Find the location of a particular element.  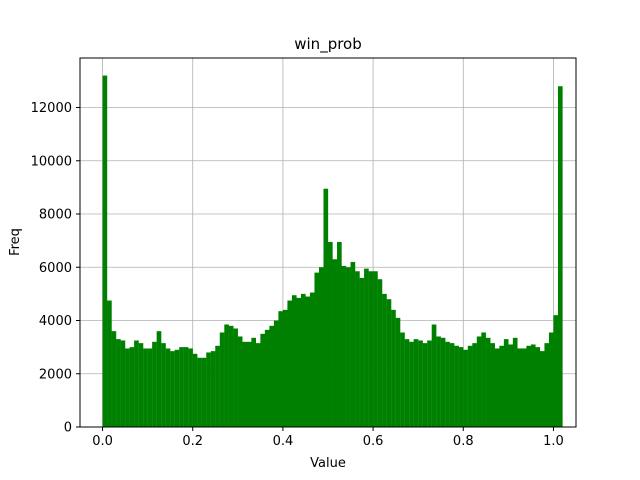

y-tick-label: 0 is located at coordinates (68, 428).